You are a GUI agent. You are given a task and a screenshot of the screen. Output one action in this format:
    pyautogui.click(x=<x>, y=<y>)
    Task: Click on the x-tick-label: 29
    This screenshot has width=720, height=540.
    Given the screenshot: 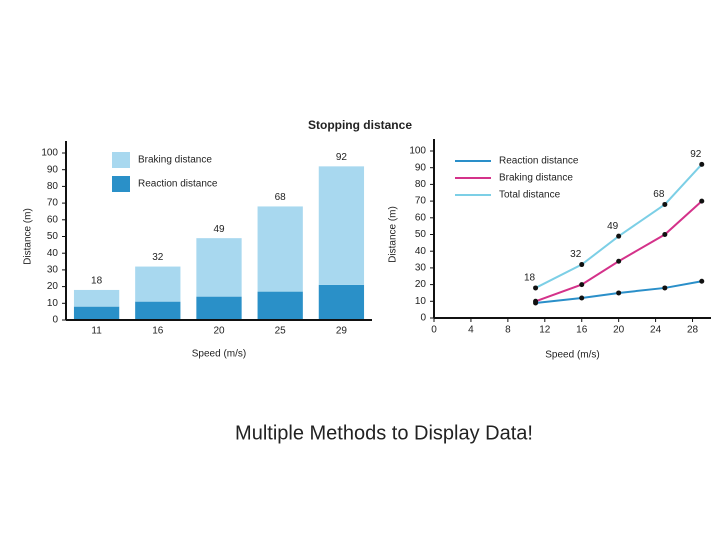 What is the action you would take?
    pyautogui.click(x=342, y=331)
    